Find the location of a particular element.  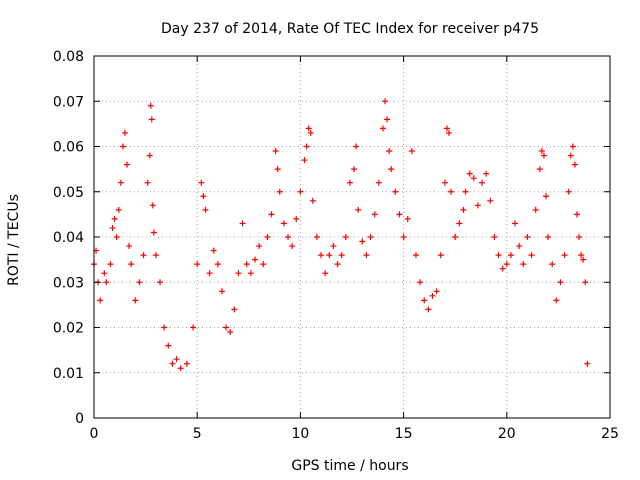

x-axis-label: GPS time / hours is located at coordinates (349, 466).